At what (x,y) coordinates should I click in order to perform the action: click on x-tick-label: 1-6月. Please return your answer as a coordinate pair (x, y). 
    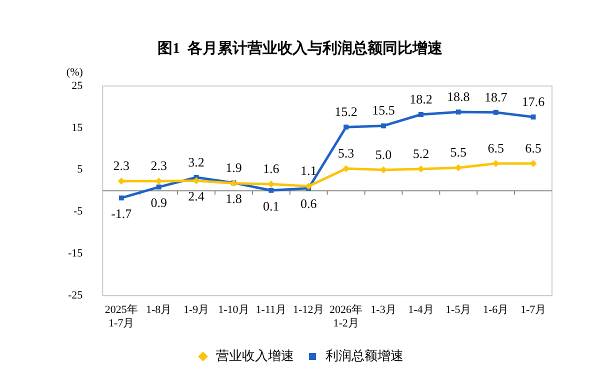
    Looking at the image, I should click on (495, 310).